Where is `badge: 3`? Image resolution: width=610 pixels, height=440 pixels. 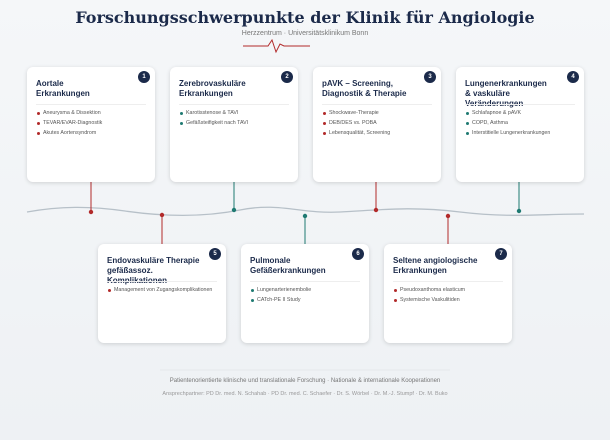 badge: 3 is located at coordinates (430, 77).